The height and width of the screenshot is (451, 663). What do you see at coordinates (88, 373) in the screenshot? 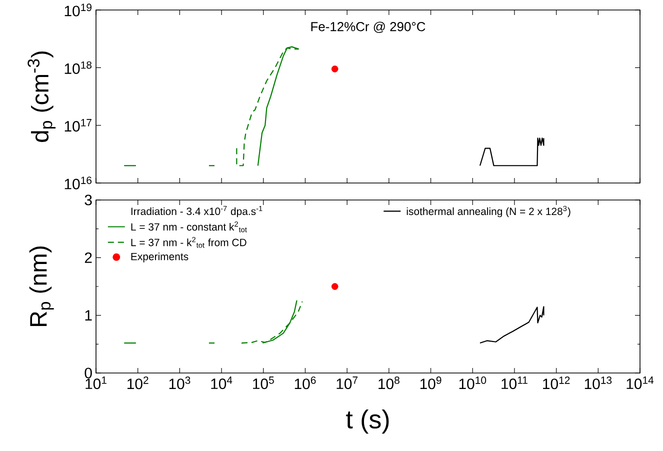
I see `y-tick-label: 0` at bounding box center [88, 373].